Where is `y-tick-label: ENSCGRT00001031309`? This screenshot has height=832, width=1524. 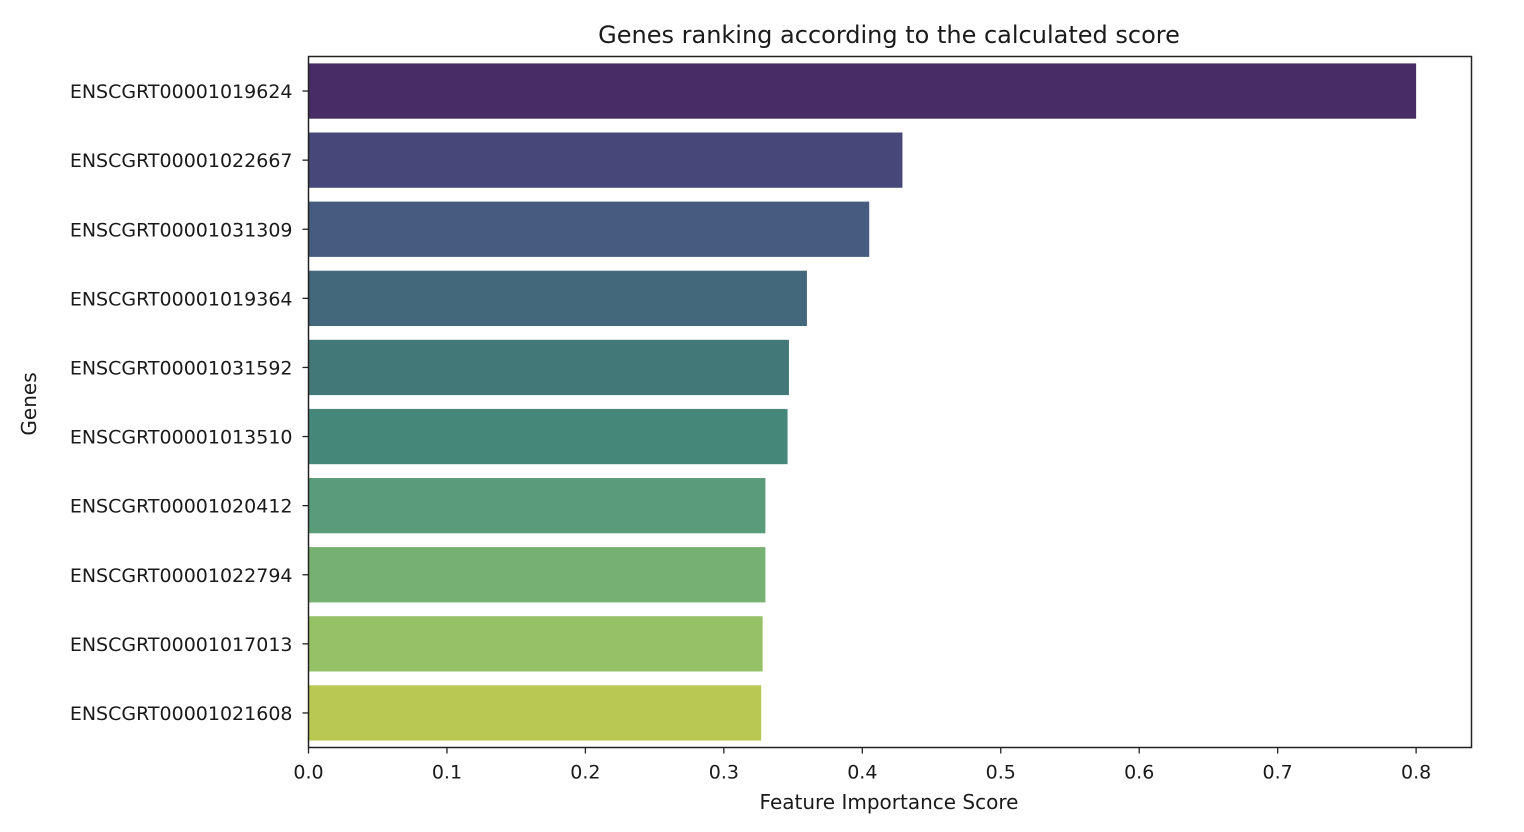
y-tick-label: ENSCGRT00001031309 is located at coordinates (181, 230).